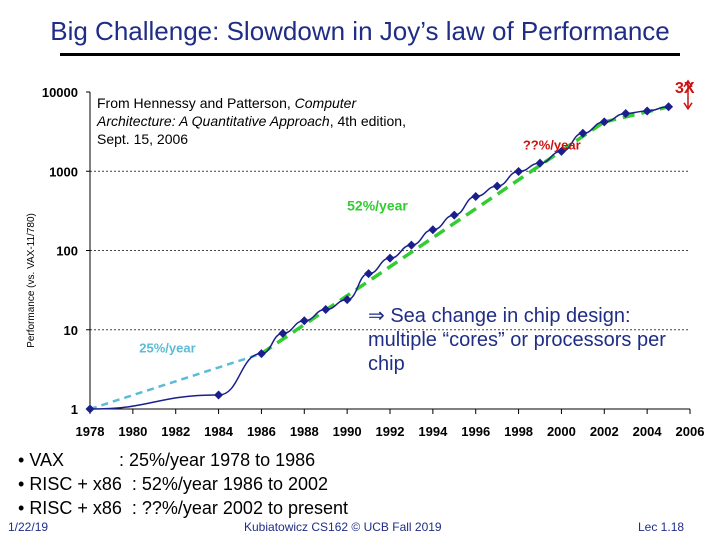 This screenshot has width=720, height=540. I want to click on x-tick-label: 1984, so click(219, 431).